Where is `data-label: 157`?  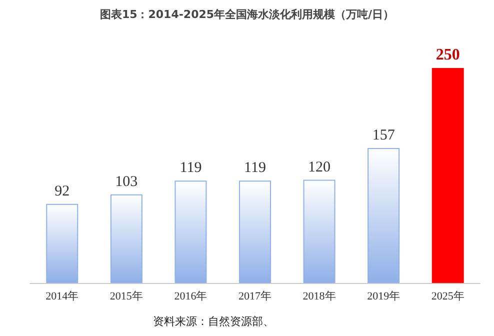
data-label: 157 is located at coordinates (384, 135).